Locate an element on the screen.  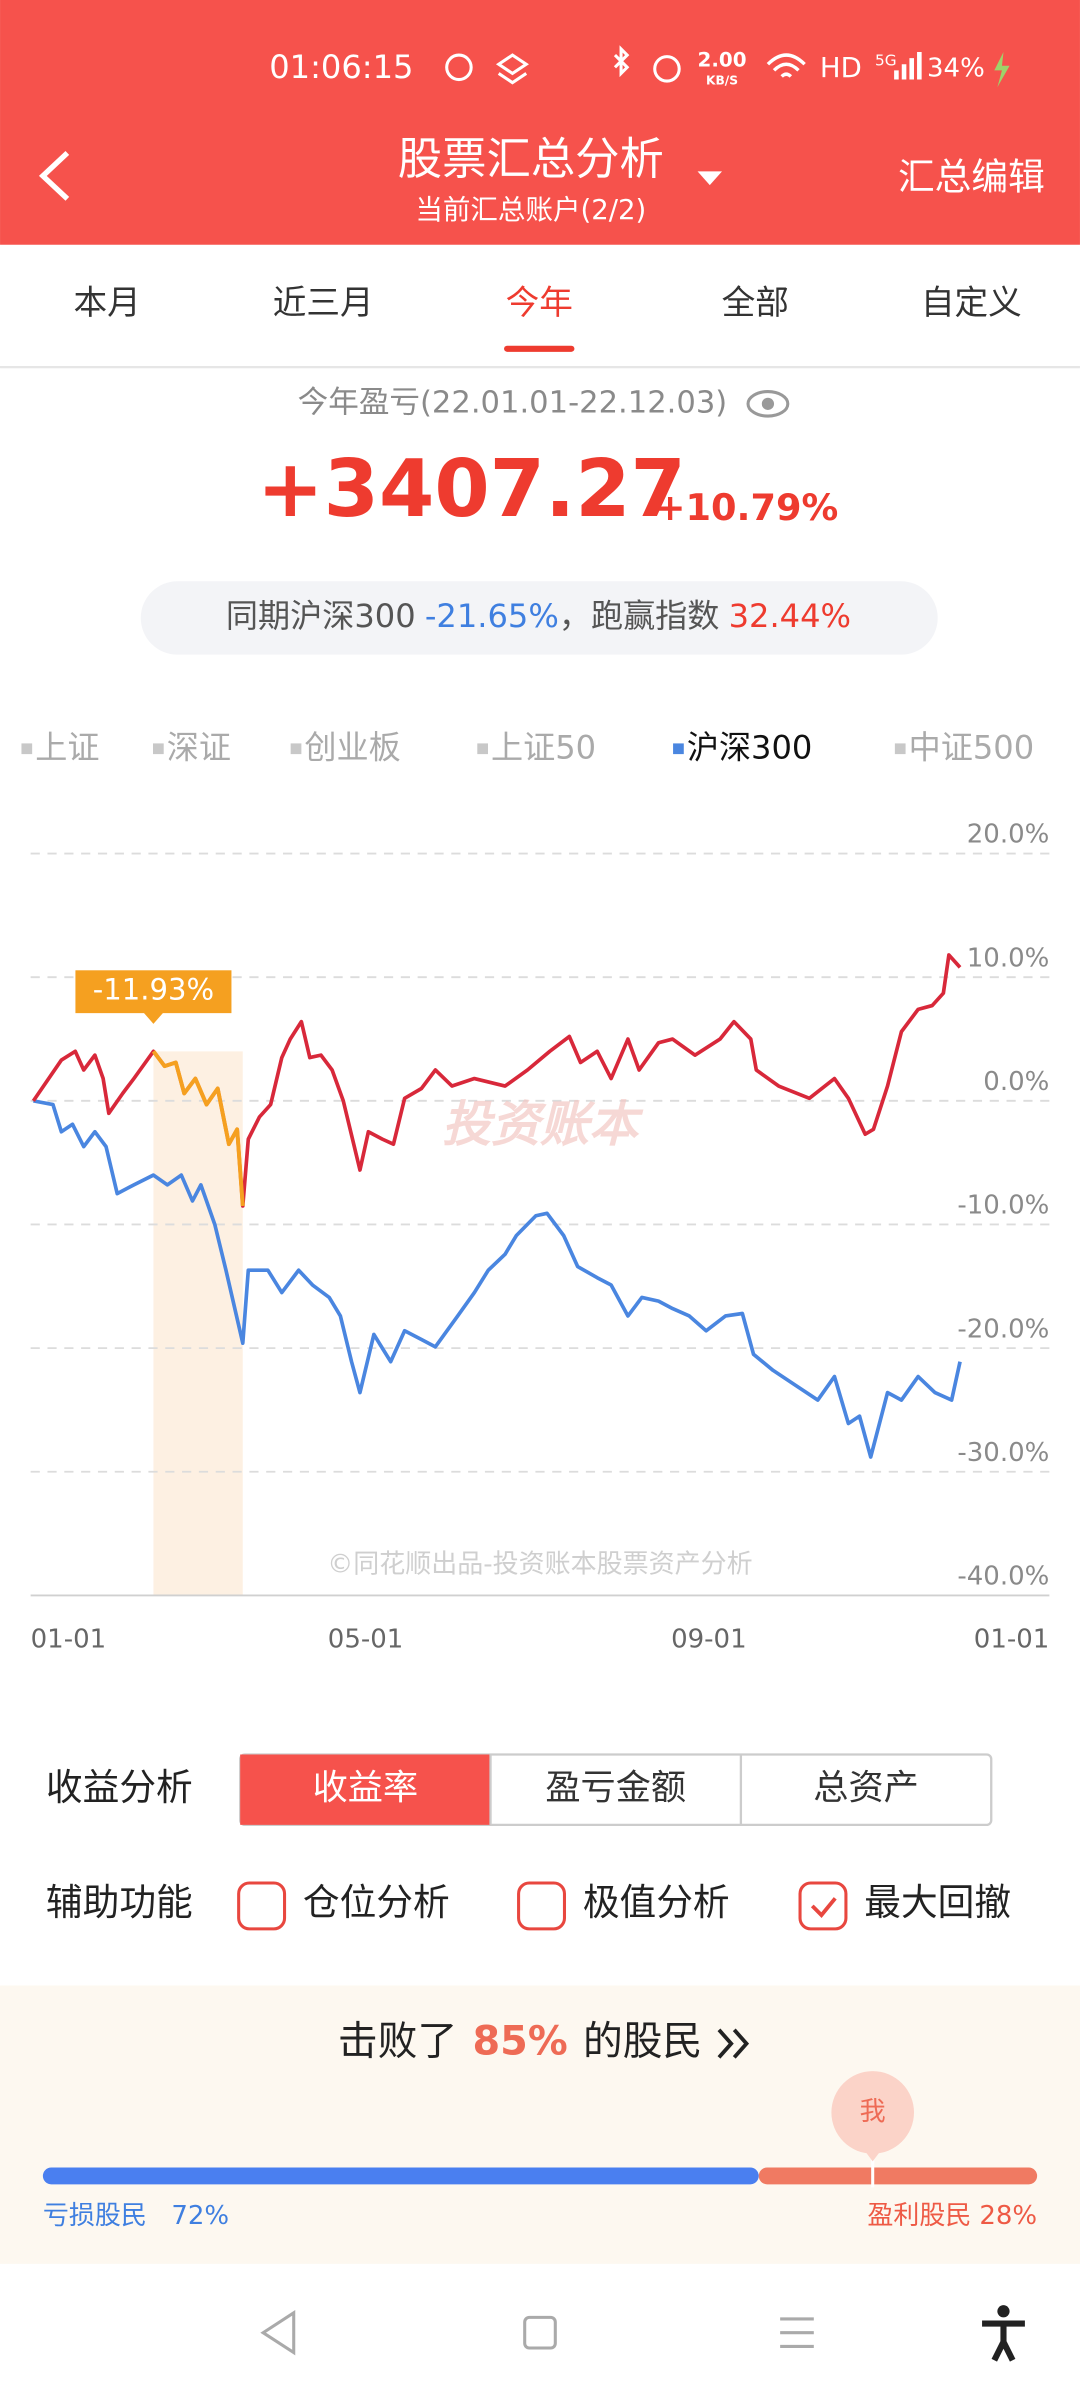
y-tick-label: -40.0% is located at coordinates (1003, 1577).